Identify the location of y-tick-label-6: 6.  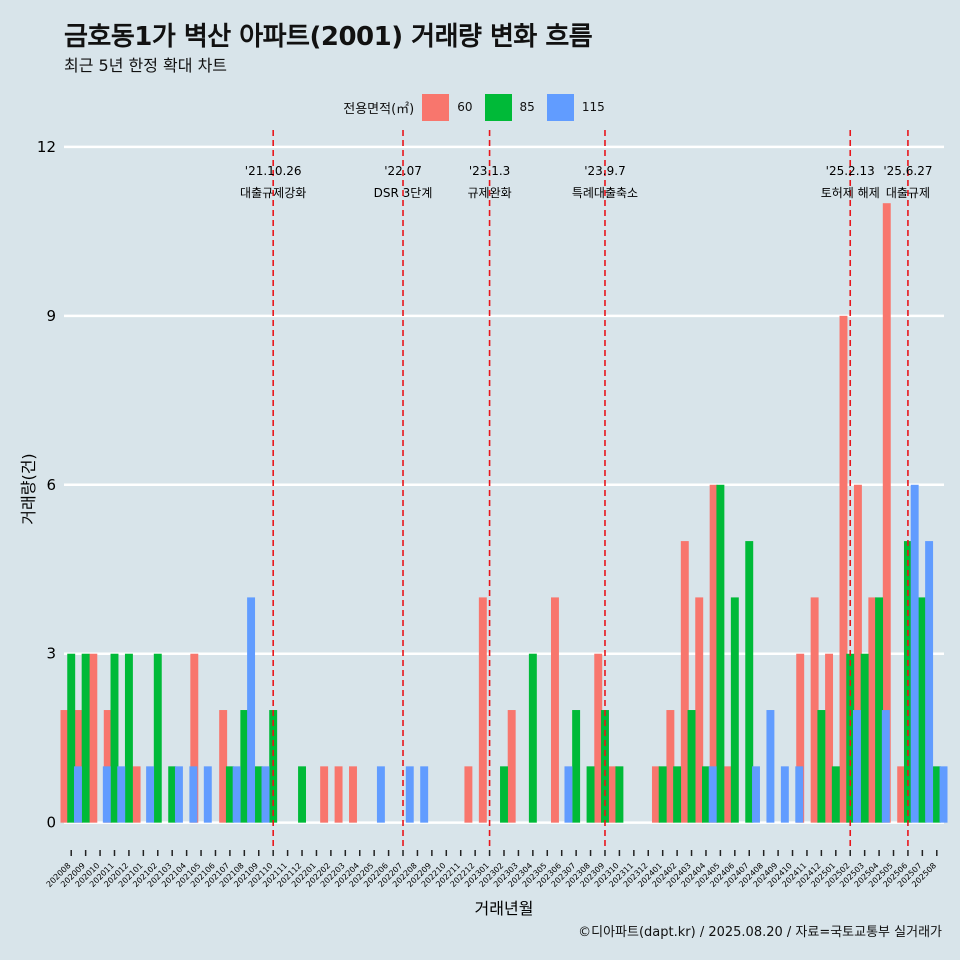
(51, 485).